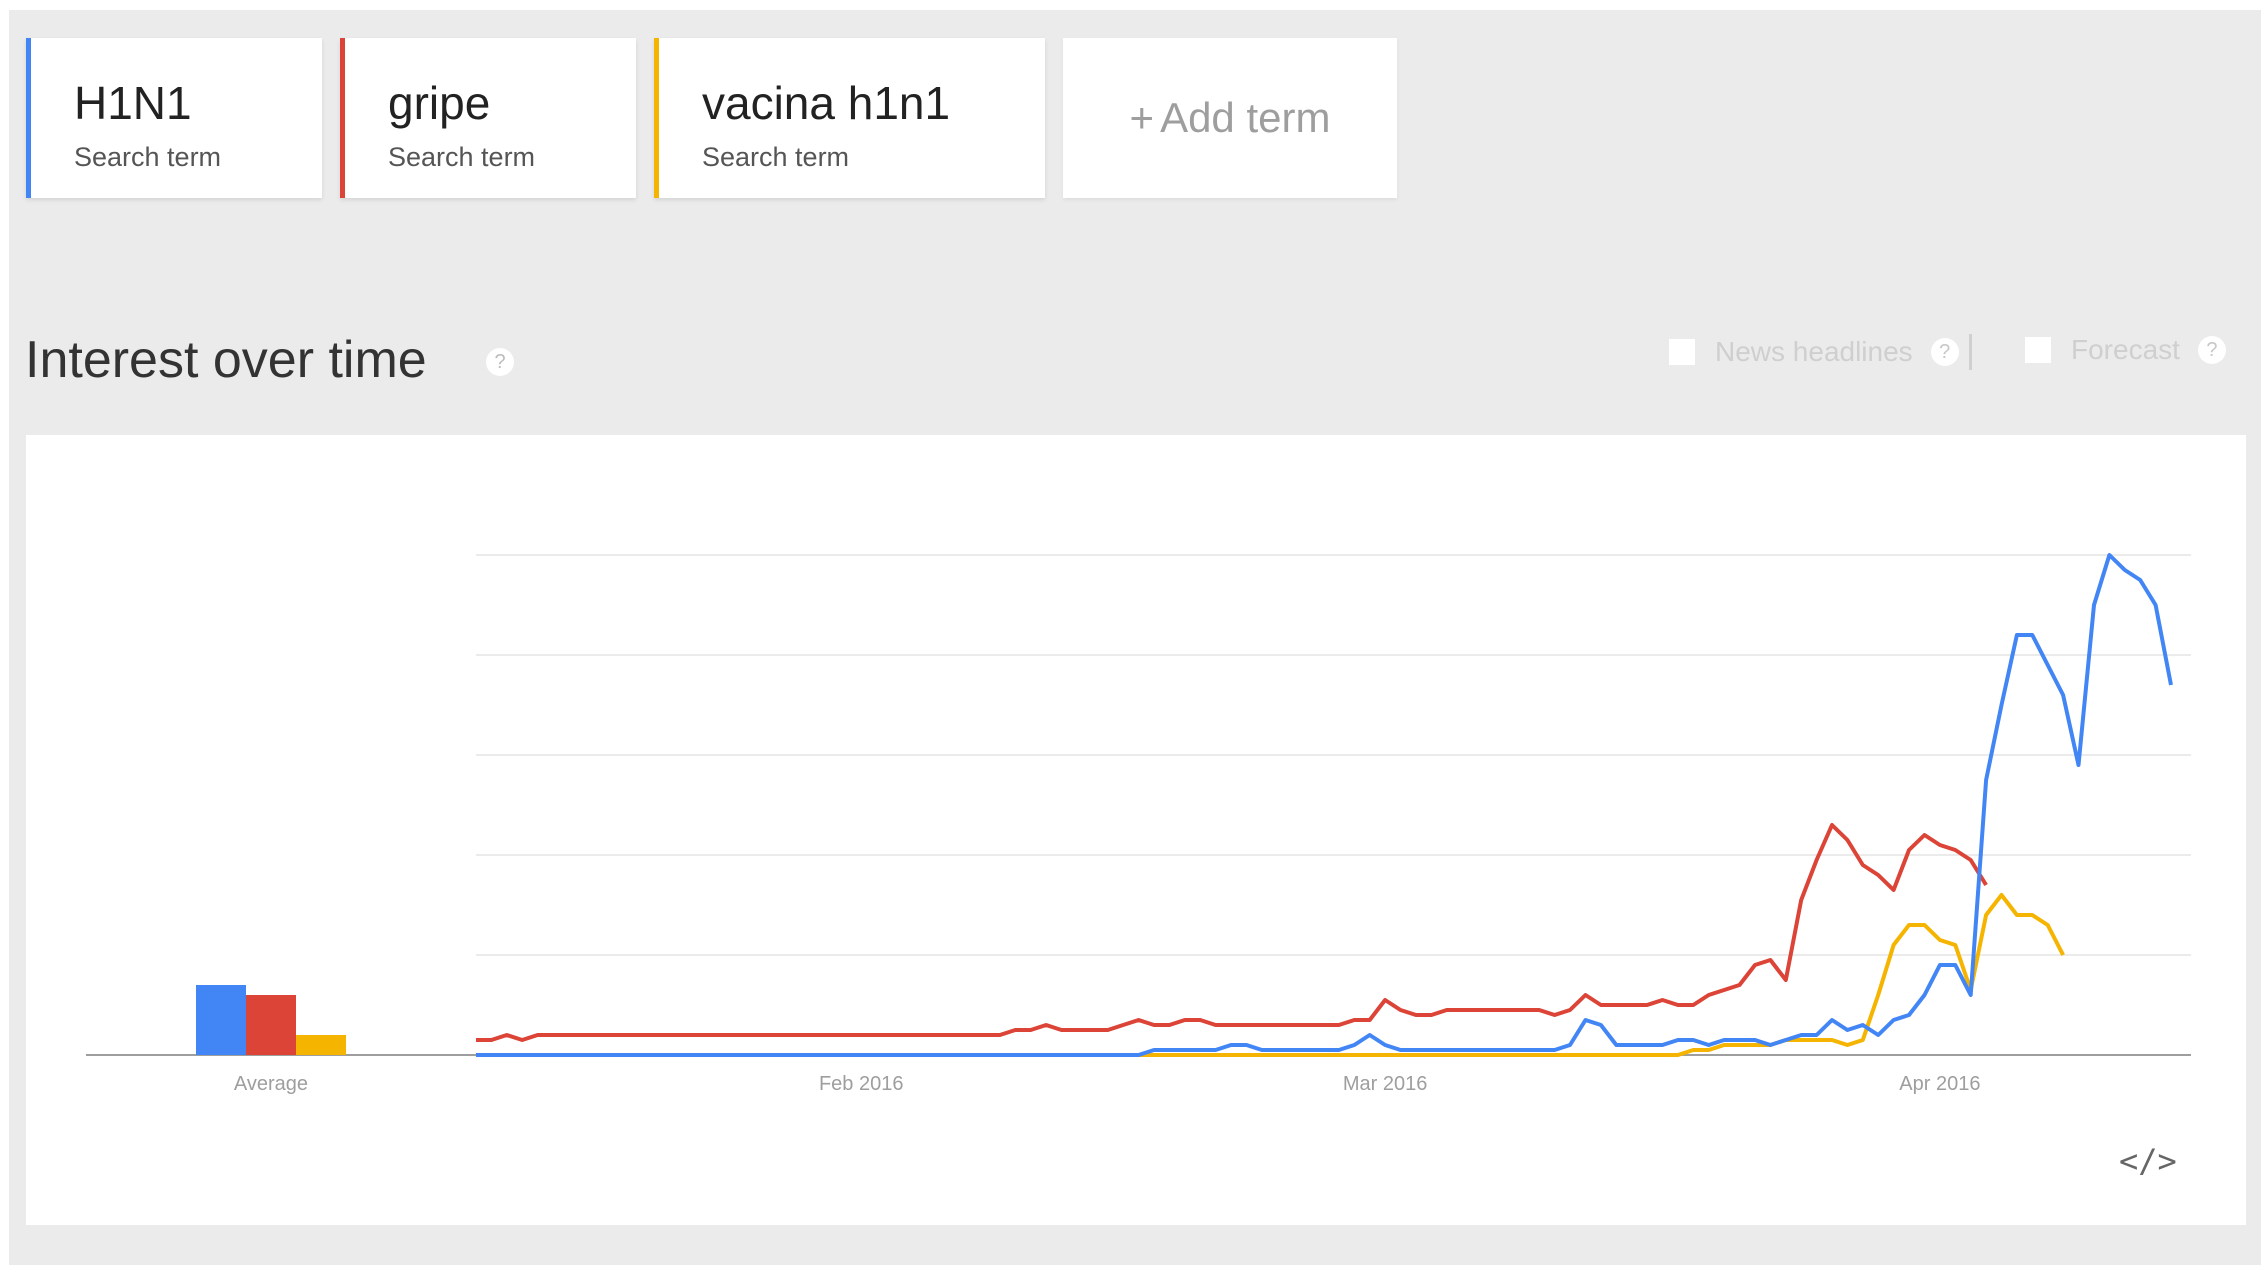 The width and height of the screenshot is (2261, 1270). I want to click on x-tick-label: Apr 2016, so click(1939, 1084).